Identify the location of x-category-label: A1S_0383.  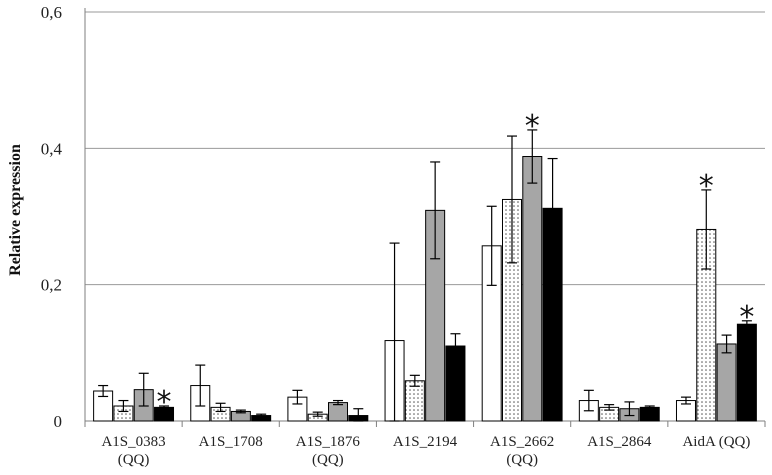
(133, 442).